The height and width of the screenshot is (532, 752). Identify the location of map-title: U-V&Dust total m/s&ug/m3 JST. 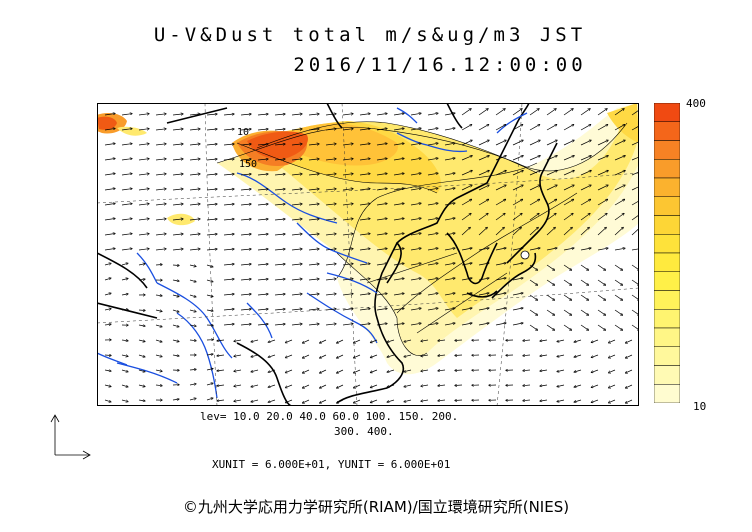
(370, 35).